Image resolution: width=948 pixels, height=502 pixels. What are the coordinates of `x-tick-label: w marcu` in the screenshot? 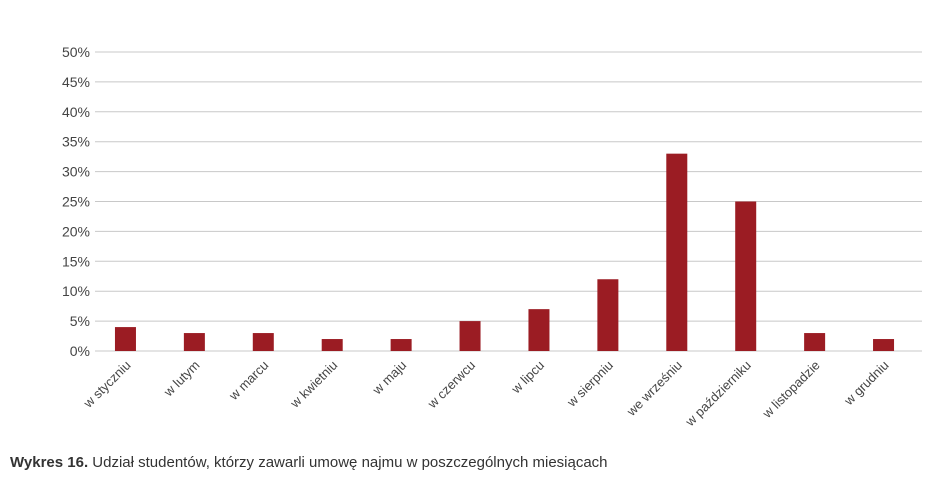 It's located at (248, 381).